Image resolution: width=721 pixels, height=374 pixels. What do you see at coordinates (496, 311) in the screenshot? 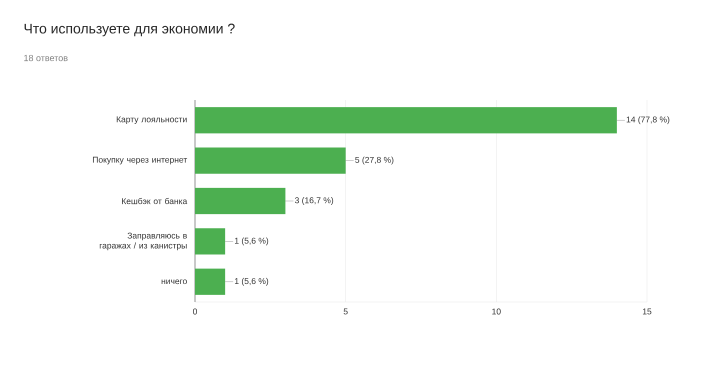
I see `x-tick-label: 10` at bounding box center [496, 311].